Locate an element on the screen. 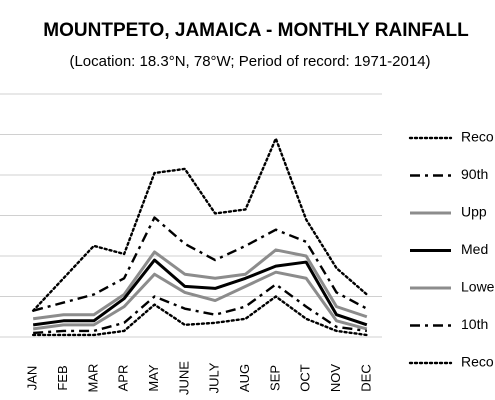  x-tick-label: MAR is located at coordinates (92, 378).